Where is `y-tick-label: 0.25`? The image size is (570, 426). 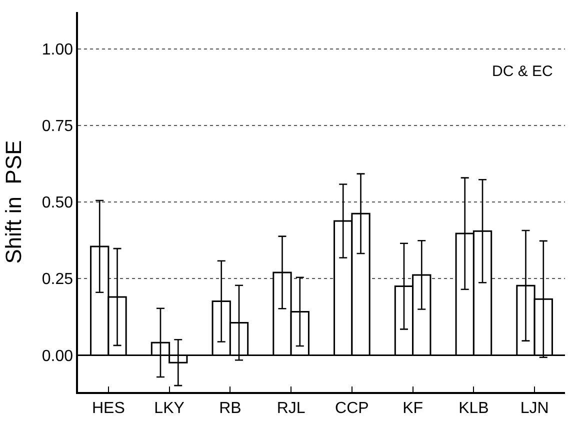
y-tick-label: 0.25 is located at coordinates (58, 279).